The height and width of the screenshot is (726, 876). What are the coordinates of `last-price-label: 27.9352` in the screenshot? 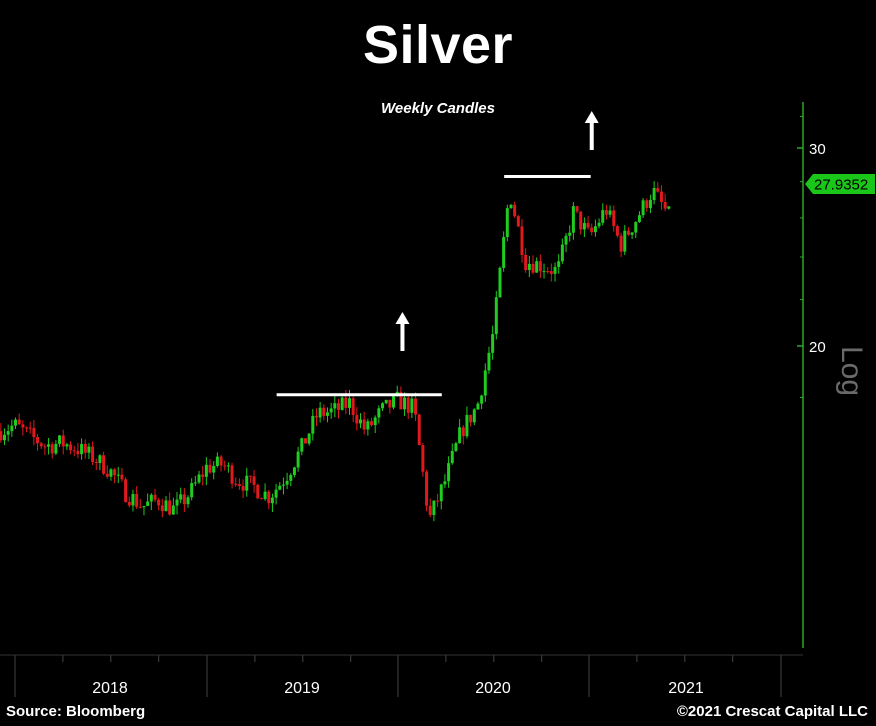 It's located at (841, 185).